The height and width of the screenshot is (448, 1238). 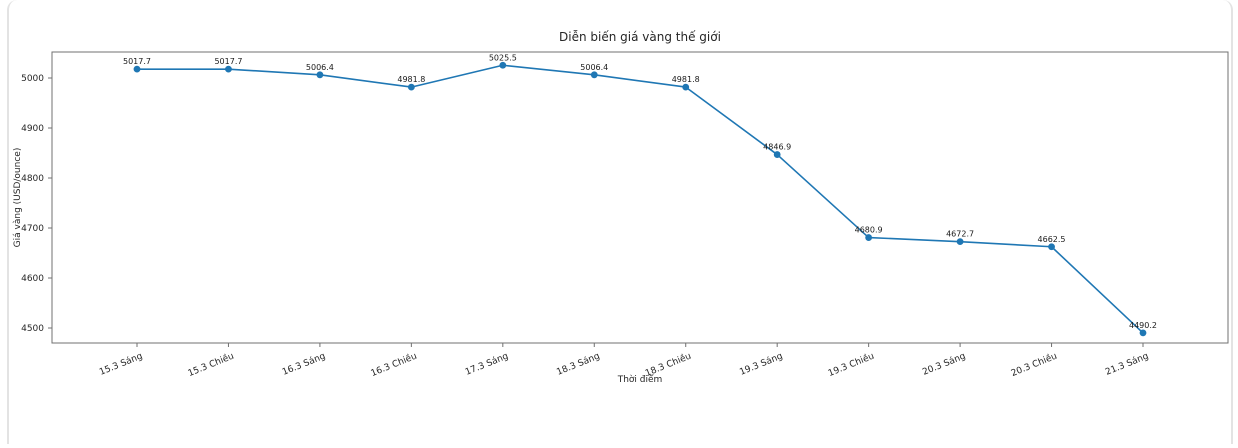 What do you see at coordinates (1052, 239) in the screenshot?
I see `data-point-label: 4662.5` at bounding box center [1052, 239].